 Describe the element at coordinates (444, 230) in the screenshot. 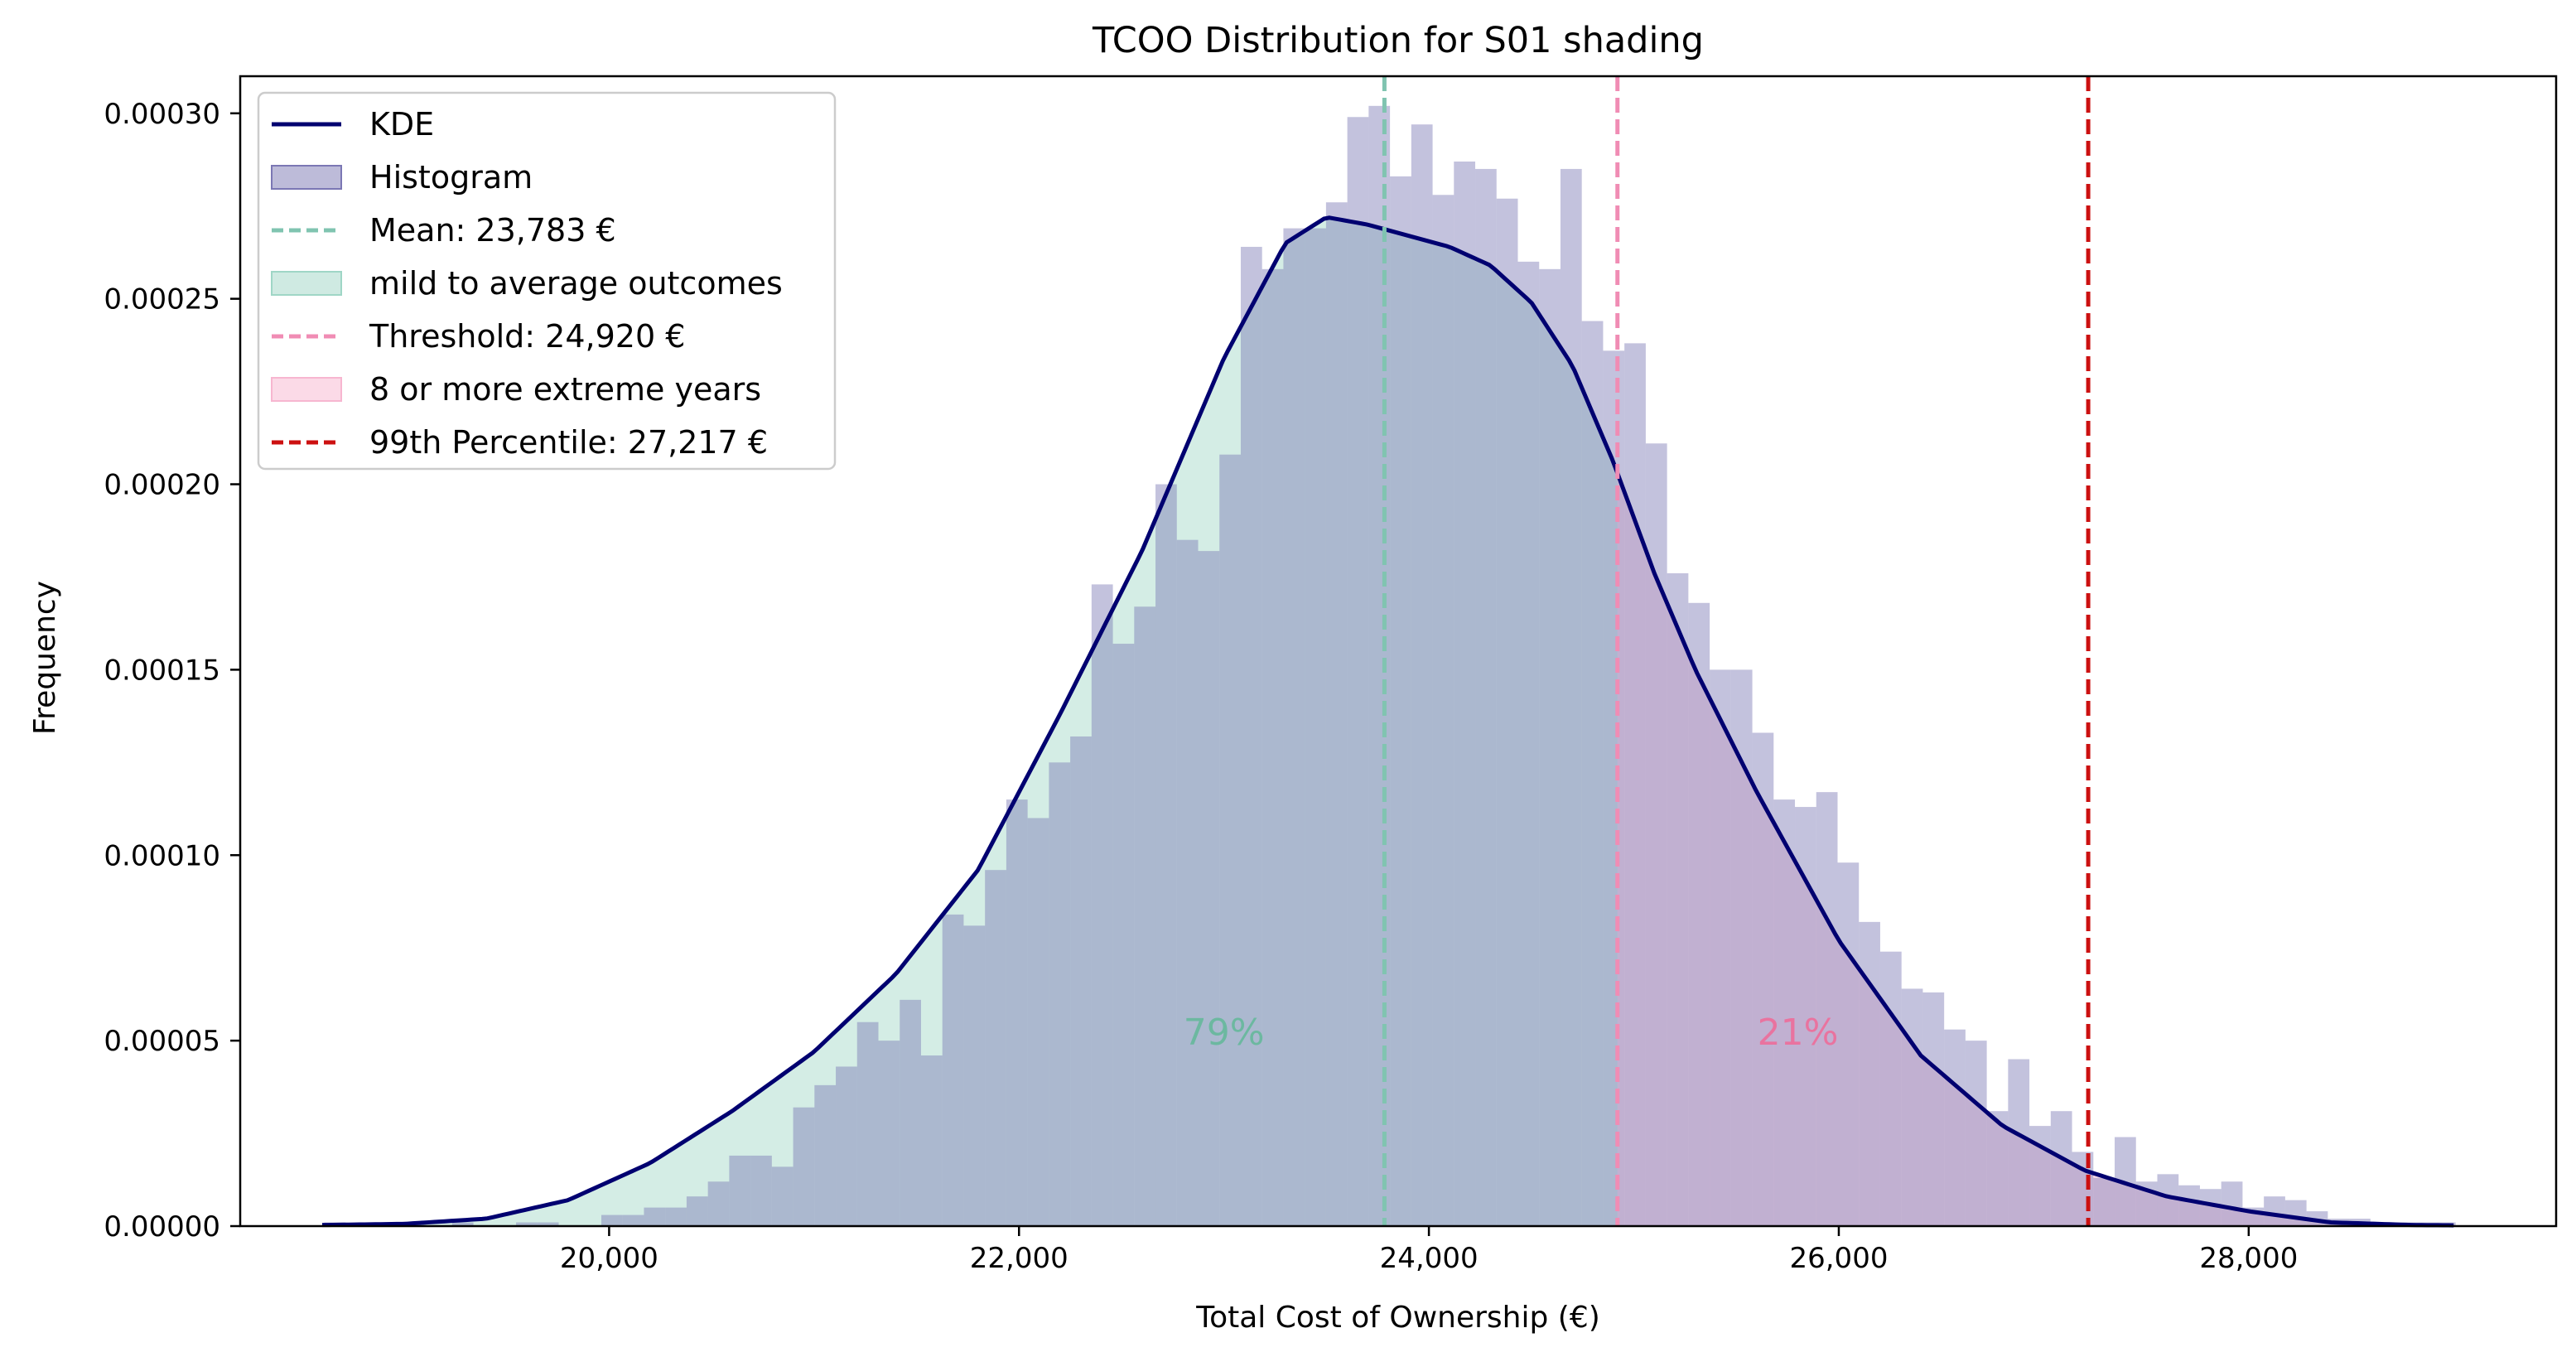

I see `legend-mean: Mean: 23,783 €` at that location.